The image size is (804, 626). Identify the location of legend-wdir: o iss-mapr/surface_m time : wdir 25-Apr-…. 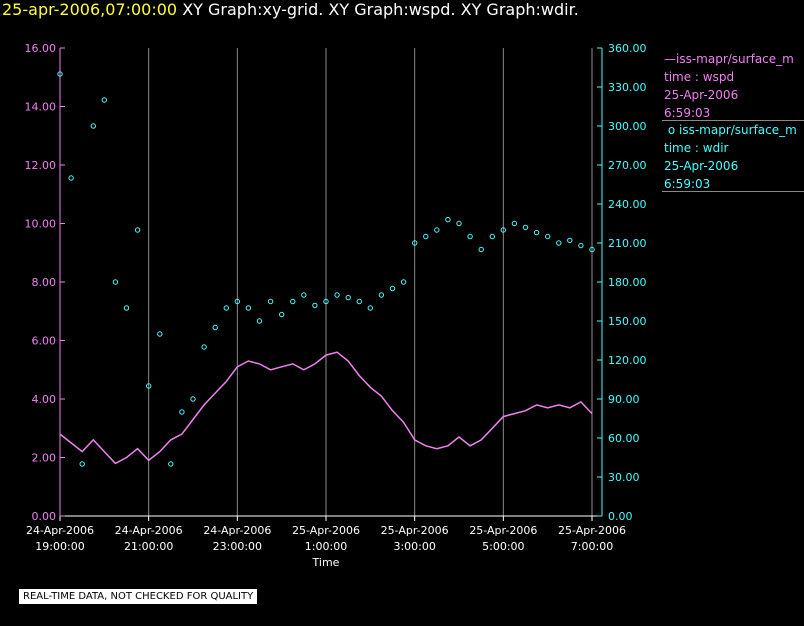
(730, 157).